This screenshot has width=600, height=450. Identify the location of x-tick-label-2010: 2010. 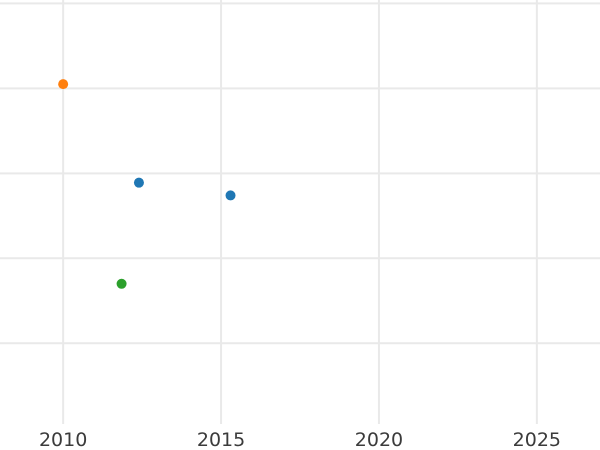
(63, 439).